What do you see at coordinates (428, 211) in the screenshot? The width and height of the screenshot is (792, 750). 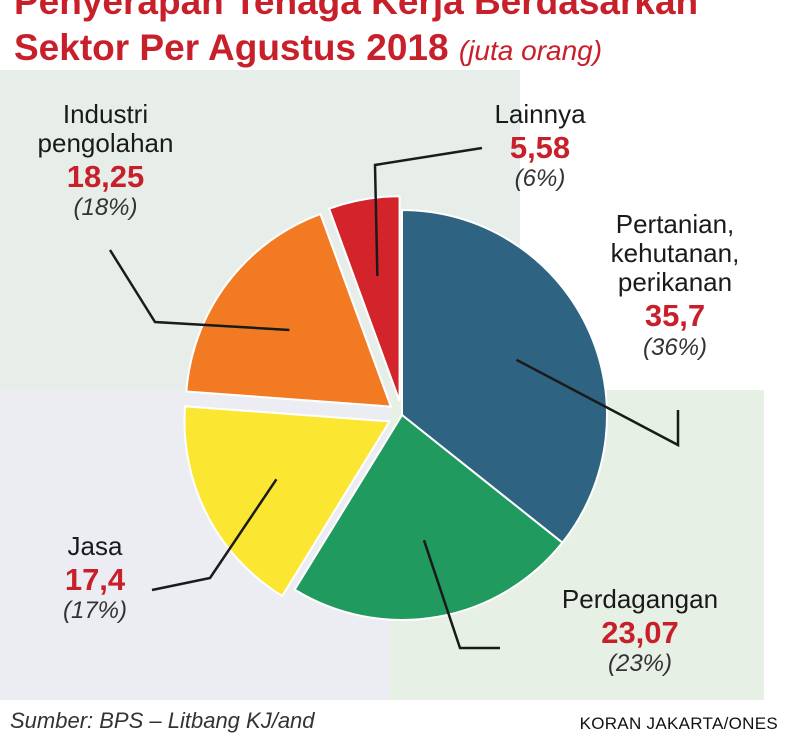 I see `leader-line-lainnya` at bounding box center [428, 211].